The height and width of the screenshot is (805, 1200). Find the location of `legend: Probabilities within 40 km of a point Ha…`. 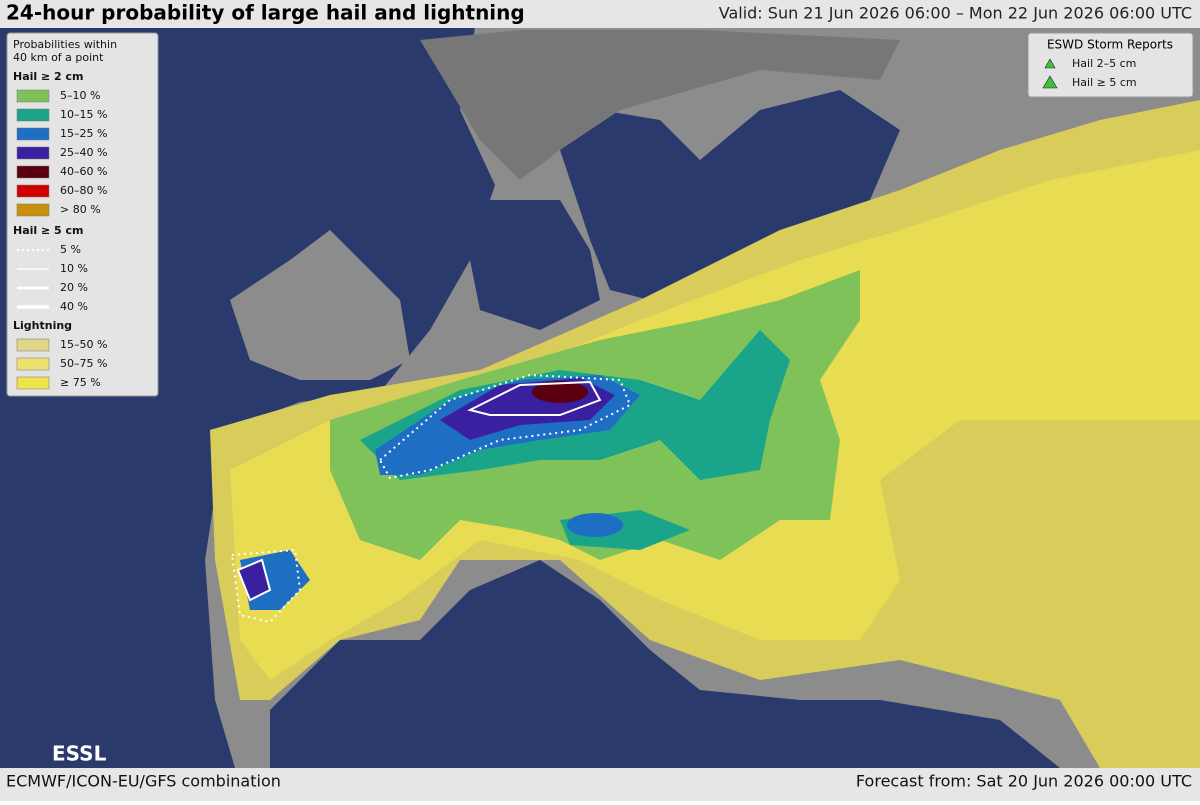

legend: Probabilities within 40 km of a point Ha… is located at coordinates (82, 214).